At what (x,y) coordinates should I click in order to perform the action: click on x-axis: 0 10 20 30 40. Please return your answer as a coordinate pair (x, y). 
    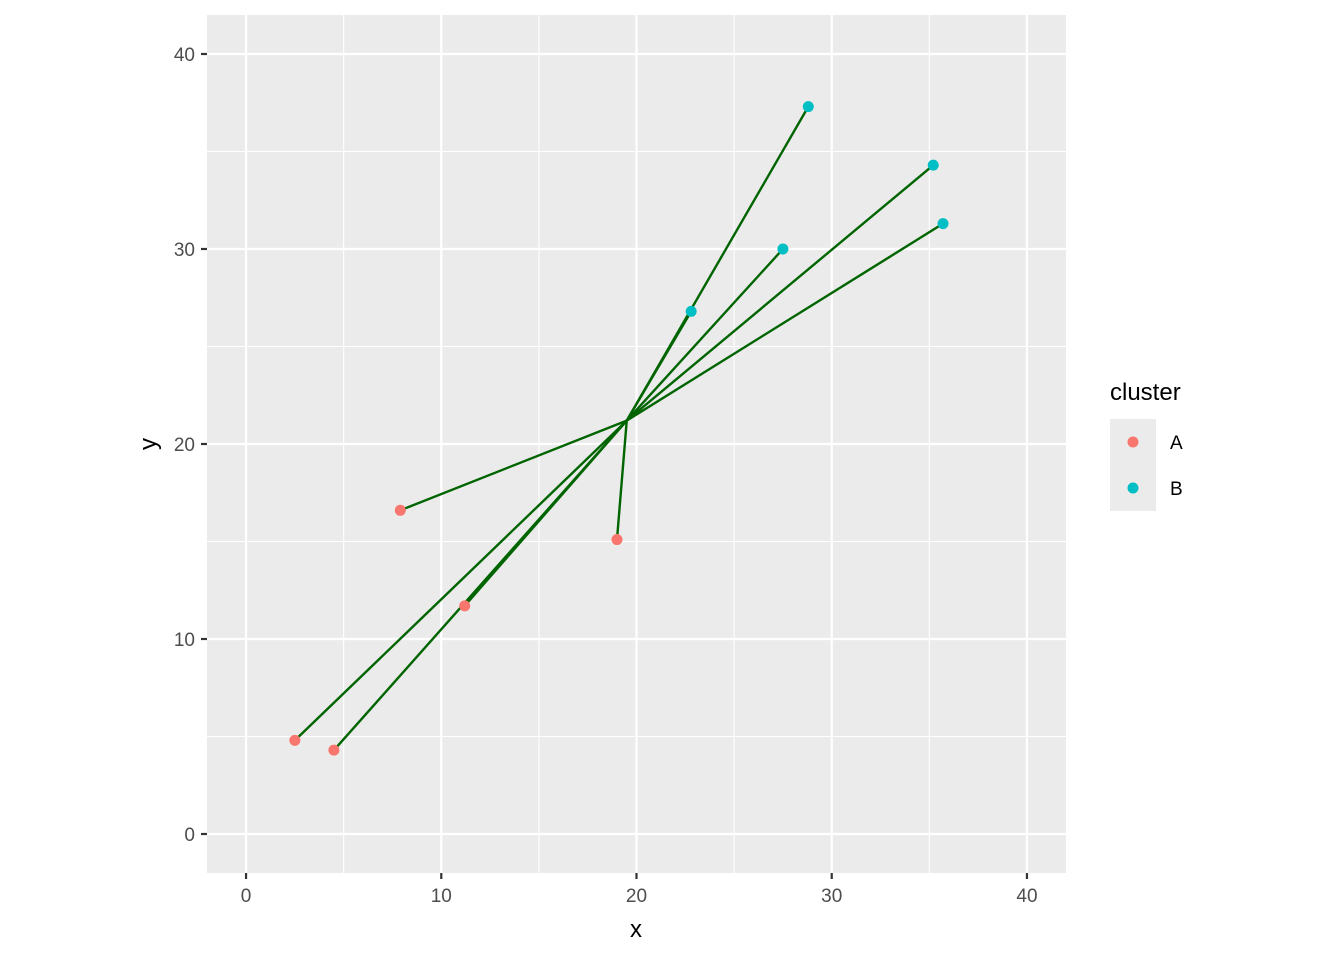
    Looking at the image, I should click on (639, 890).